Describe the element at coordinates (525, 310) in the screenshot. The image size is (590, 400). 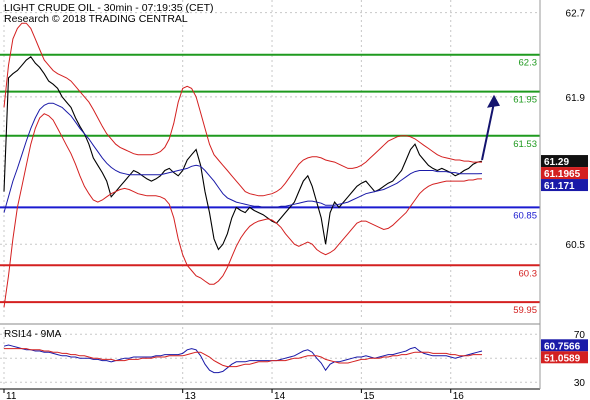
I see `level-label: 59.95` at that location.